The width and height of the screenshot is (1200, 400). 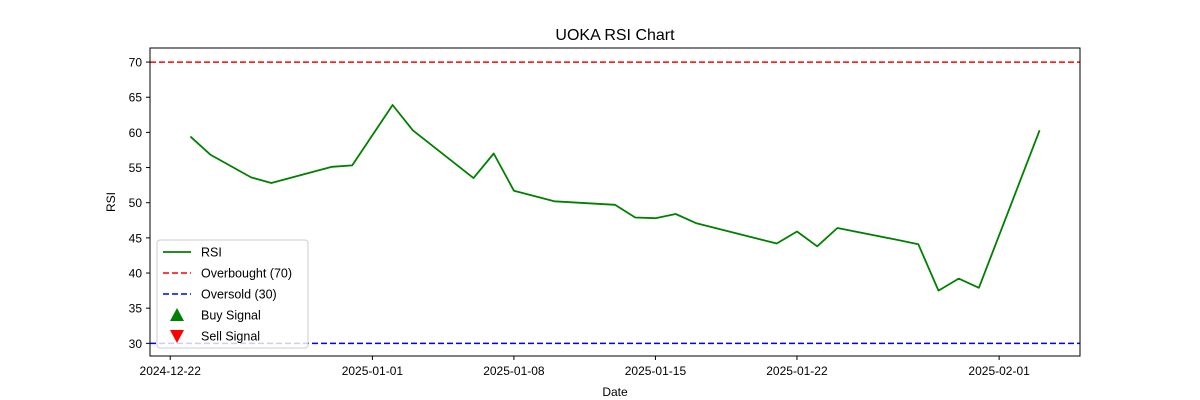 I want to click on y-tick-label: 55, so click(x=136, y=168).